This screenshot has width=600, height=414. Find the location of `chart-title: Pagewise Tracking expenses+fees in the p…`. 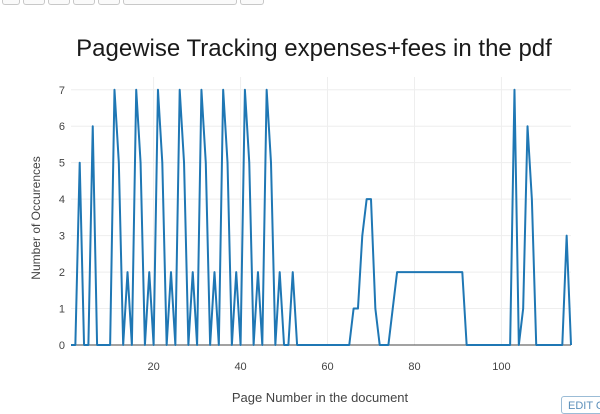

chart-title: Pagewise Tracking expenses+fees in the p… is located at coordinates (314, 48).